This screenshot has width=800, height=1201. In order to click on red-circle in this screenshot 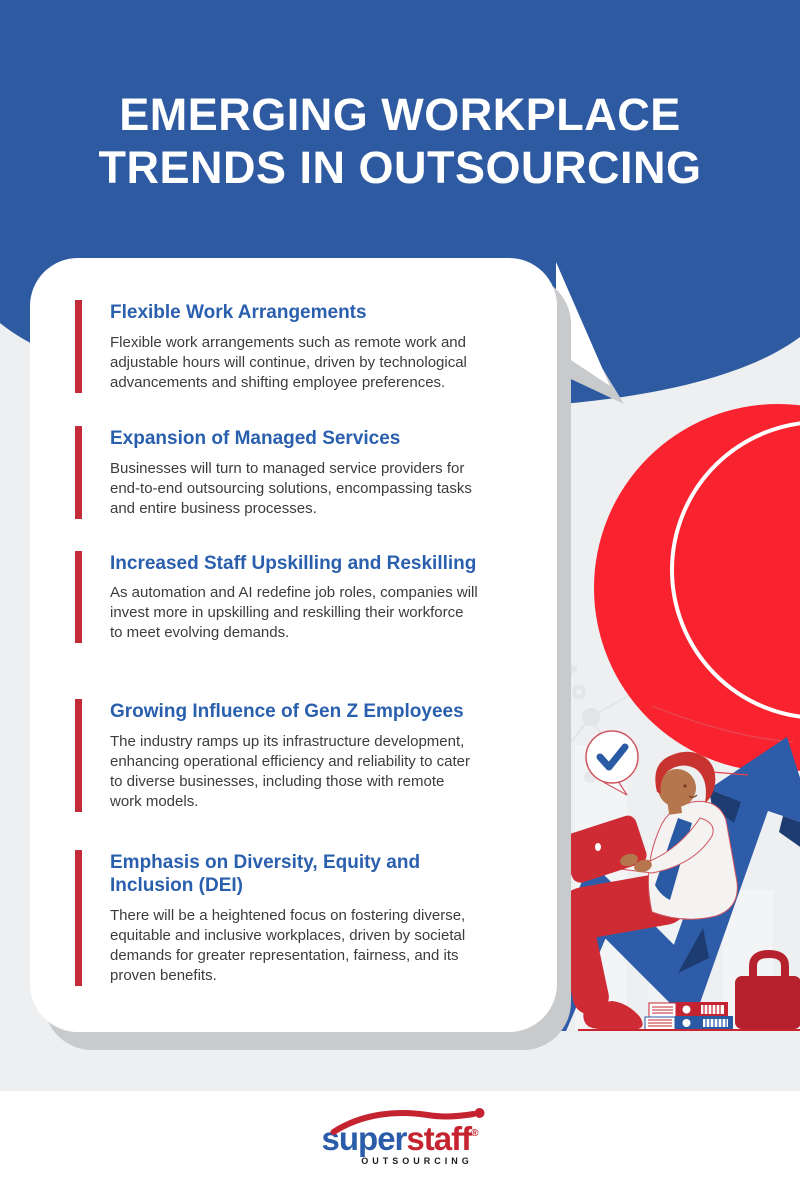, I will do `click(697, 588)`.